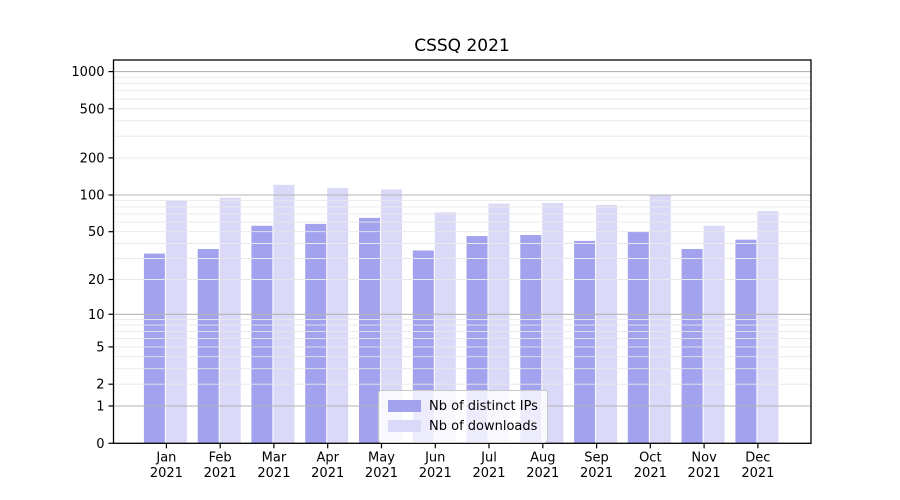 This screenshot has height=500, width=900. Describe the element at coordinates (220, 458) in the screenshot. I see `x-tick-label-feb: Feb` at that location.